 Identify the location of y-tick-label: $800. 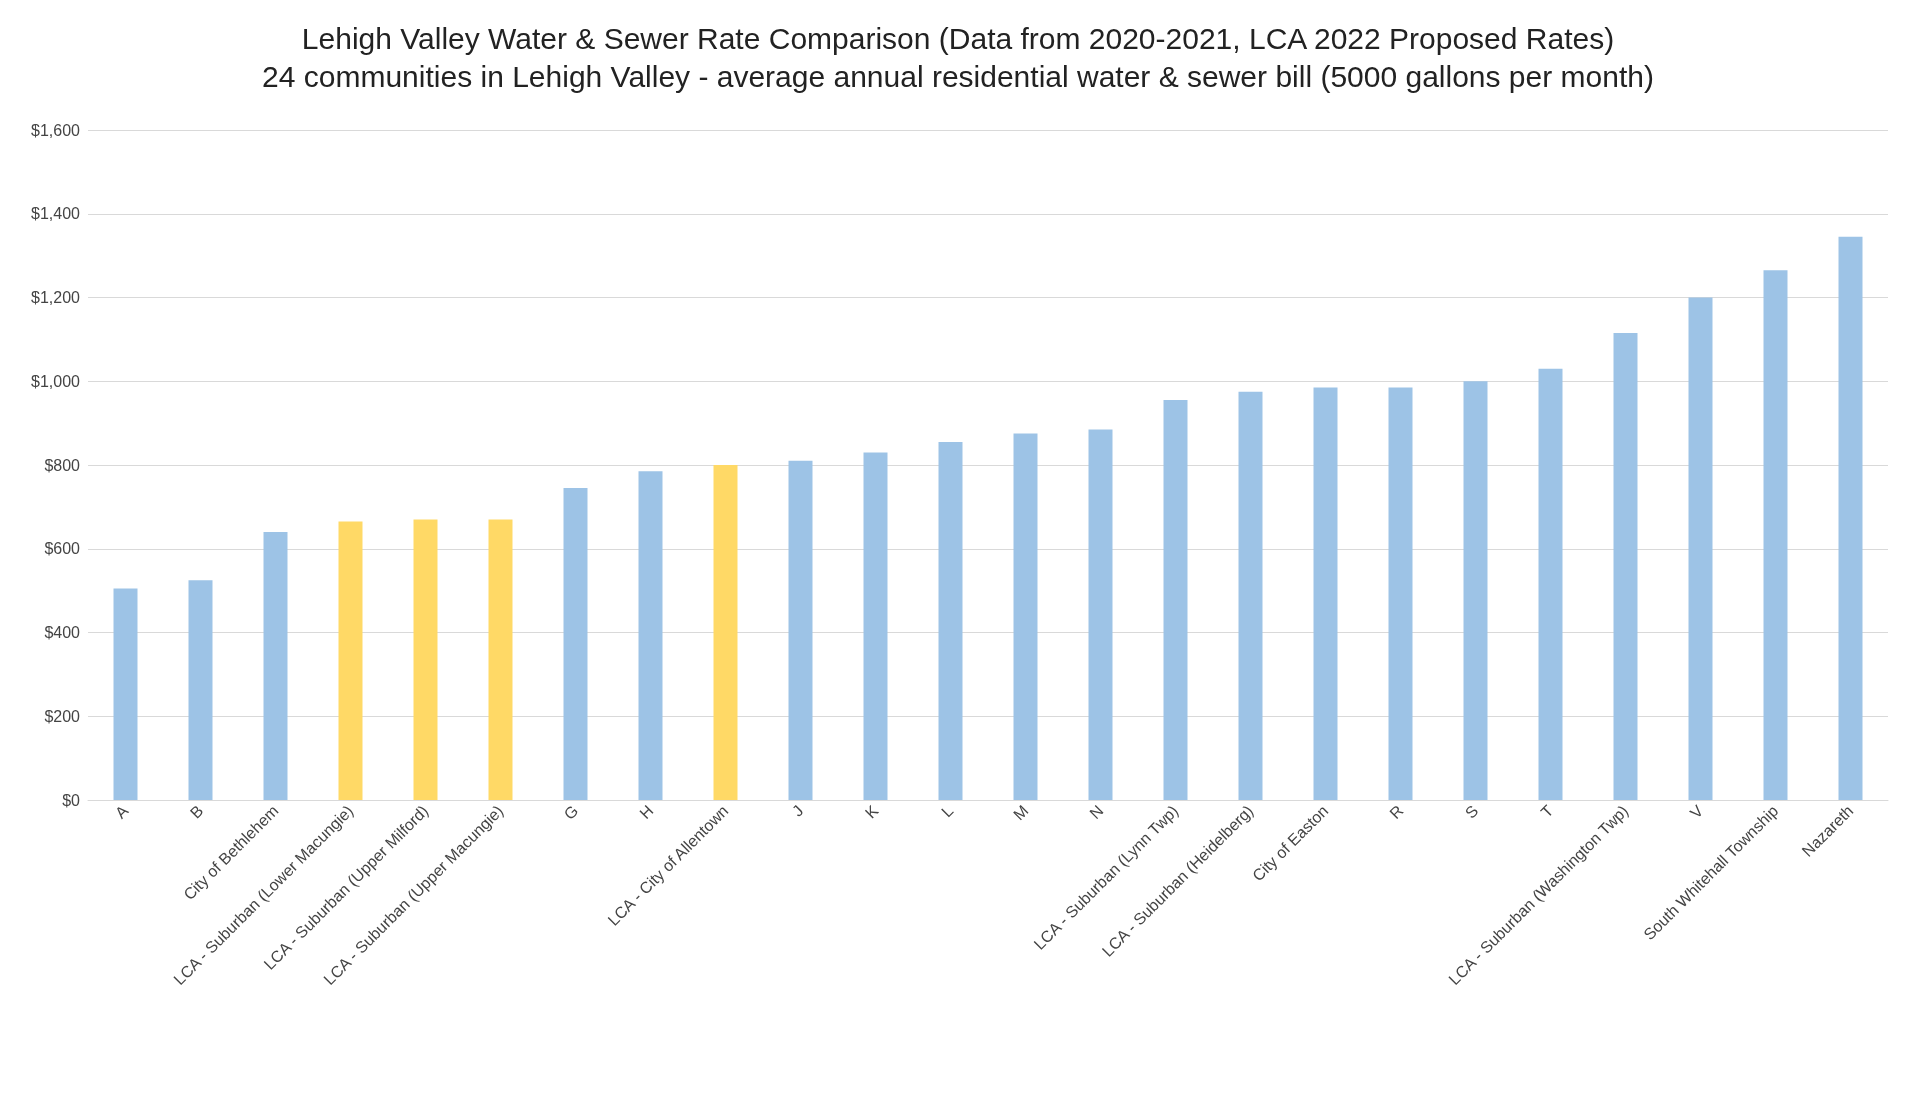
(62, 465).